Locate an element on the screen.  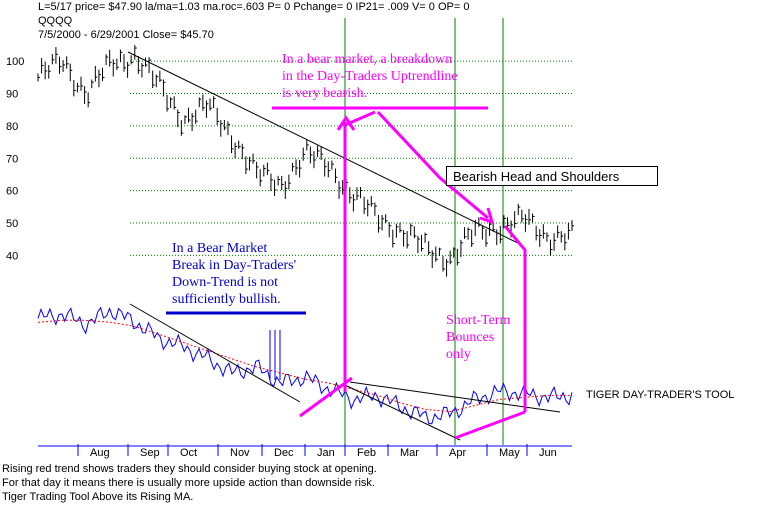
magenta-arrow-right is located at coordinates (432, 165).